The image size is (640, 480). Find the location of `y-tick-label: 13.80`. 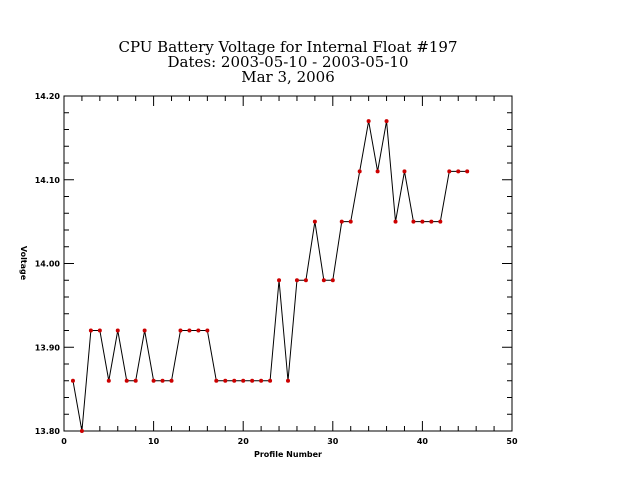

y-tick-label: 13.80 is located at coordinates (48, 431).